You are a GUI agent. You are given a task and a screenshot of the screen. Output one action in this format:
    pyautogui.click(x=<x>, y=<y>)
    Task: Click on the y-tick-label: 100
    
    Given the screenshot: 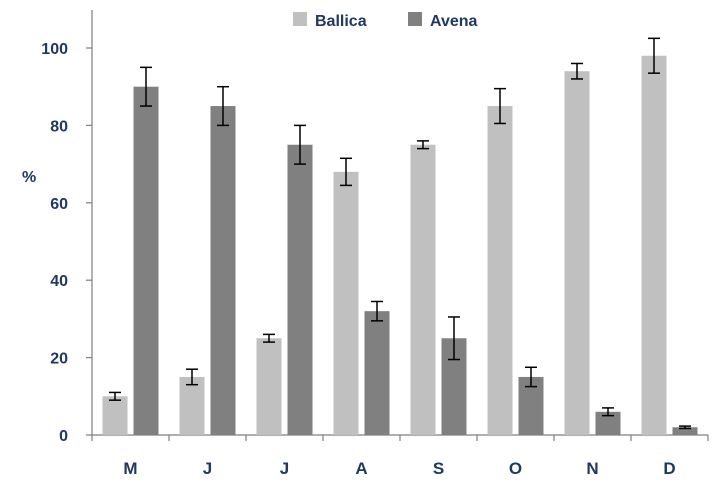 What is the action you would take?
    pyautogui.click(x=54, y=49)
    